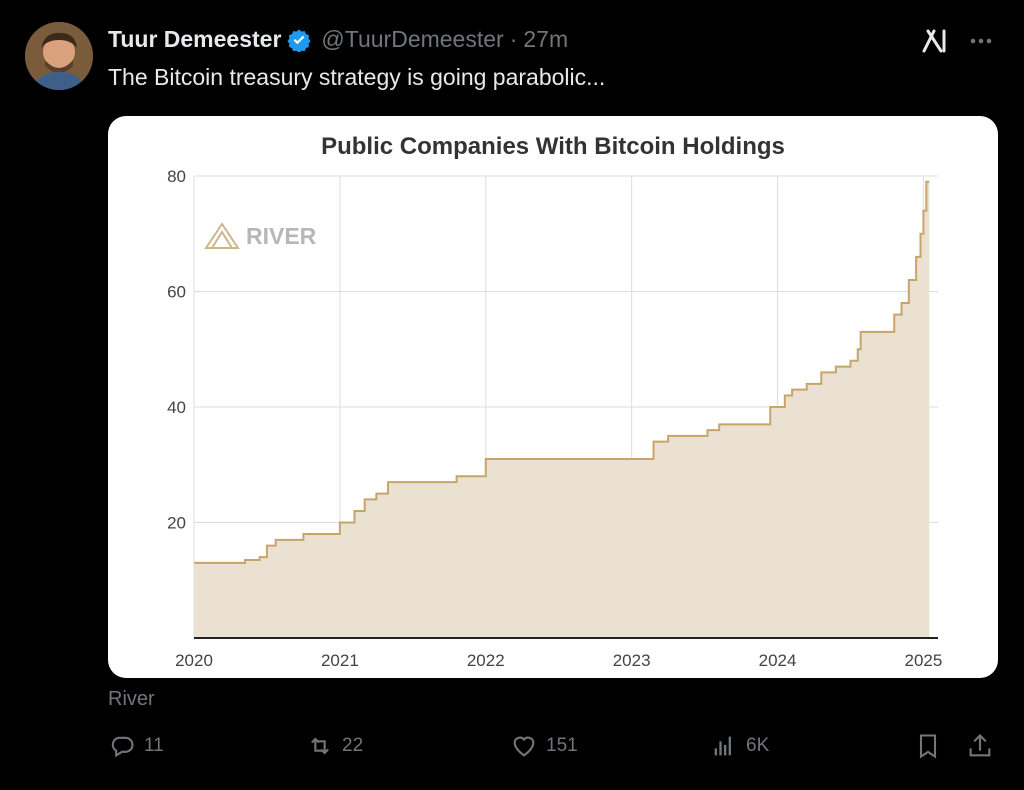 The height and width of the screenshot is (790, 1024). What do you see at coordinates (524, 746) in the screenshot?
I see `heart-icon` at bounding box center [524, 746].